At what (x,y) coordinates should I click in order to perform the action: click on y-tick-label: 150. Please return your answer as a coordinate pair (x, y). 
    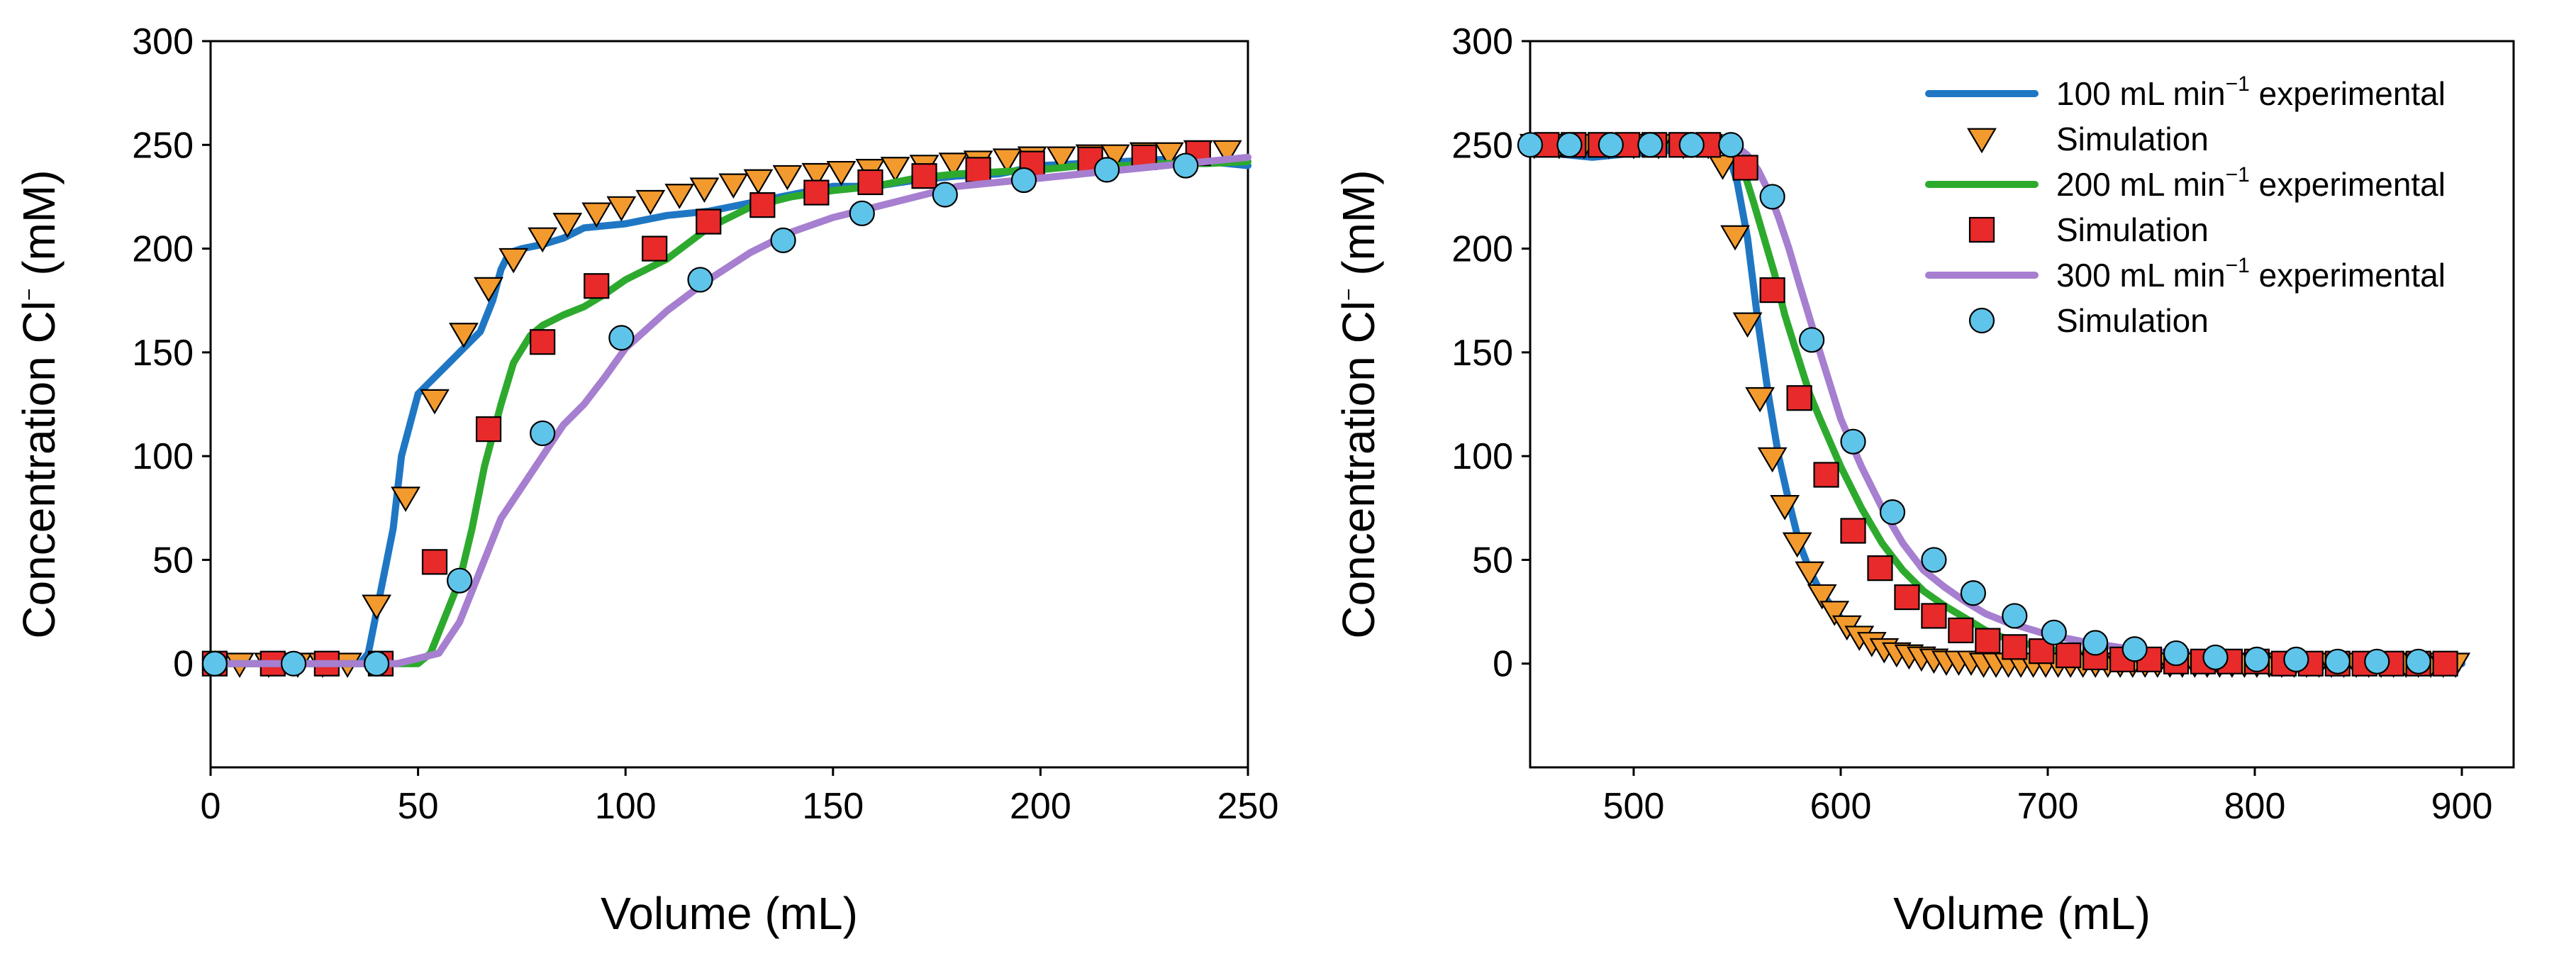
    Looking at the image, I should click on (163, 353).